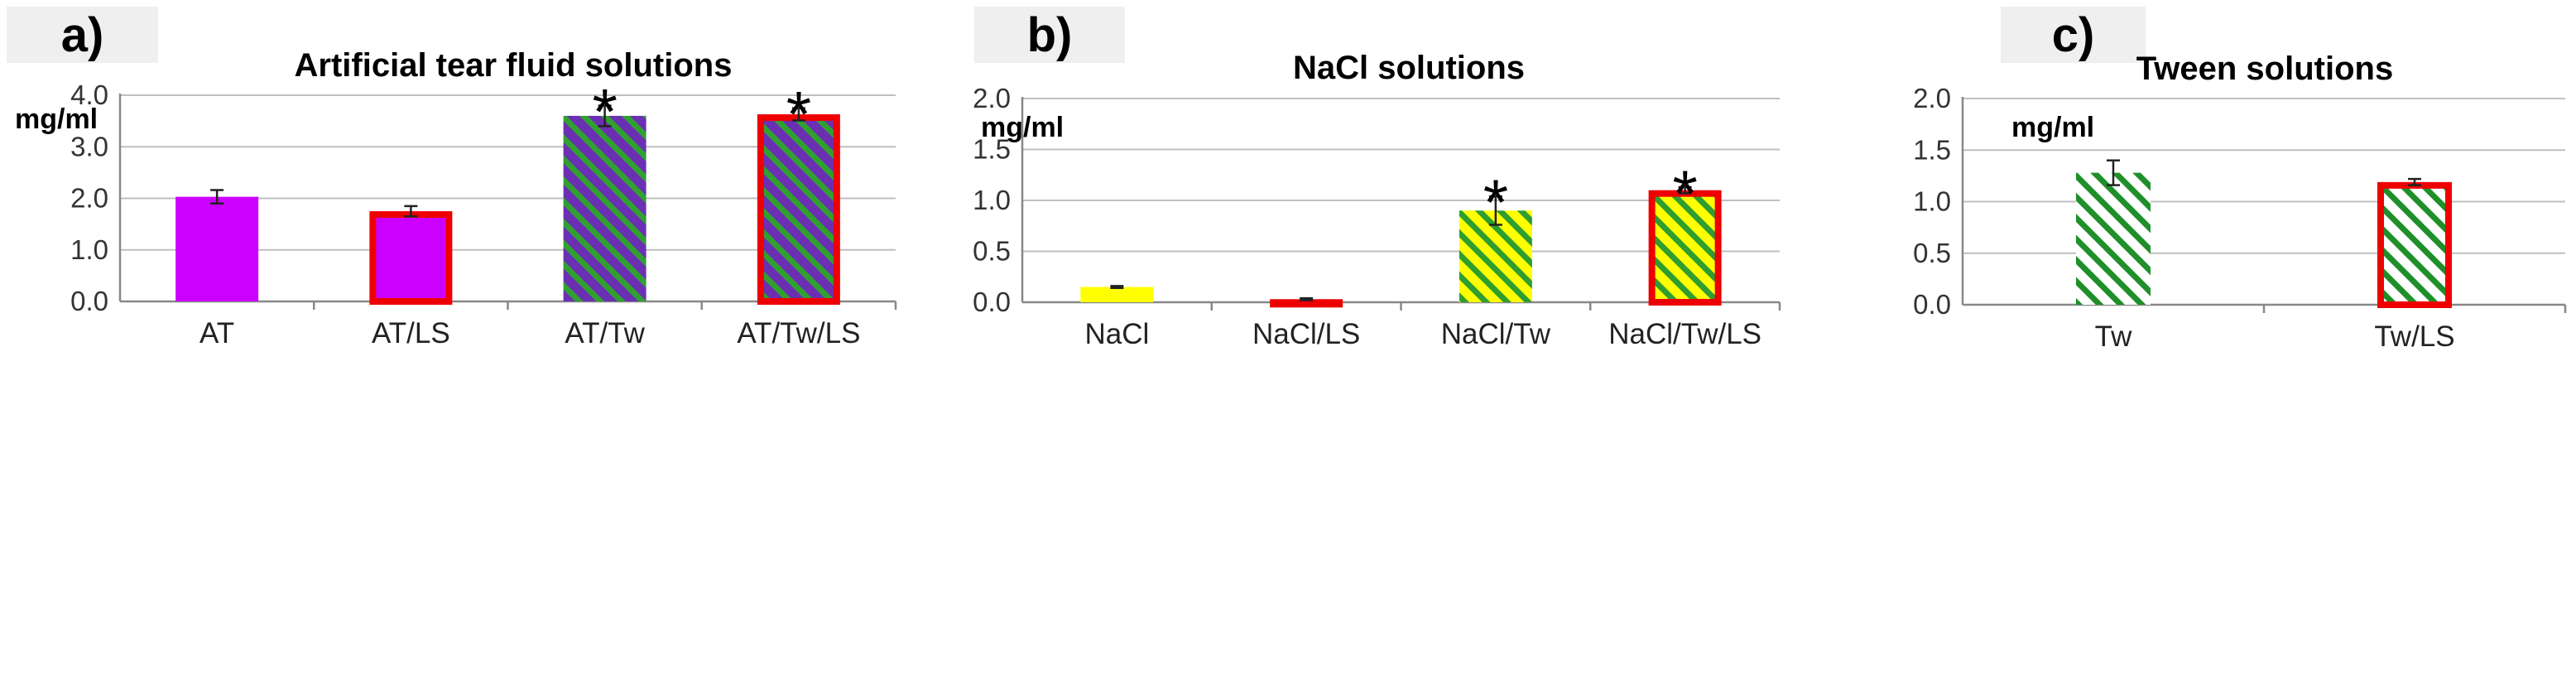  What do you see at coordinates (1684, 334) in the screenshot?
I see `x-category-label: NaCl/Tw/LS` at bounding box center [1684, 334].